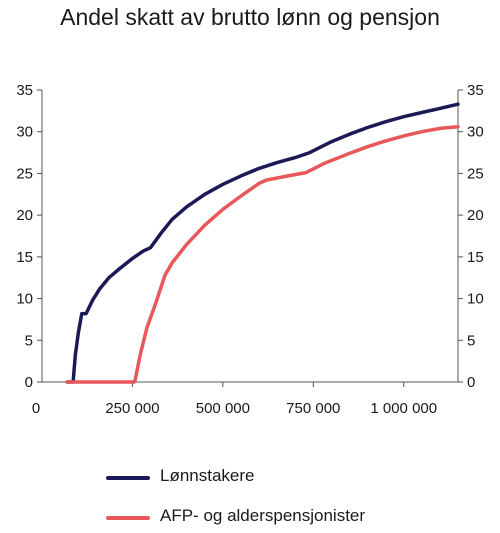  I want to click on y-tick-label-left: 20, so click(24, 215).